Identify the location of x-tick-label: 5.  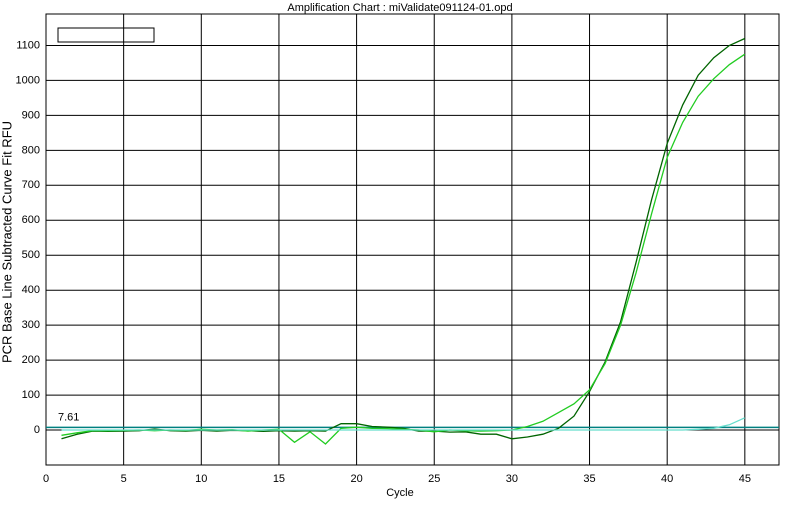
(124, 479).